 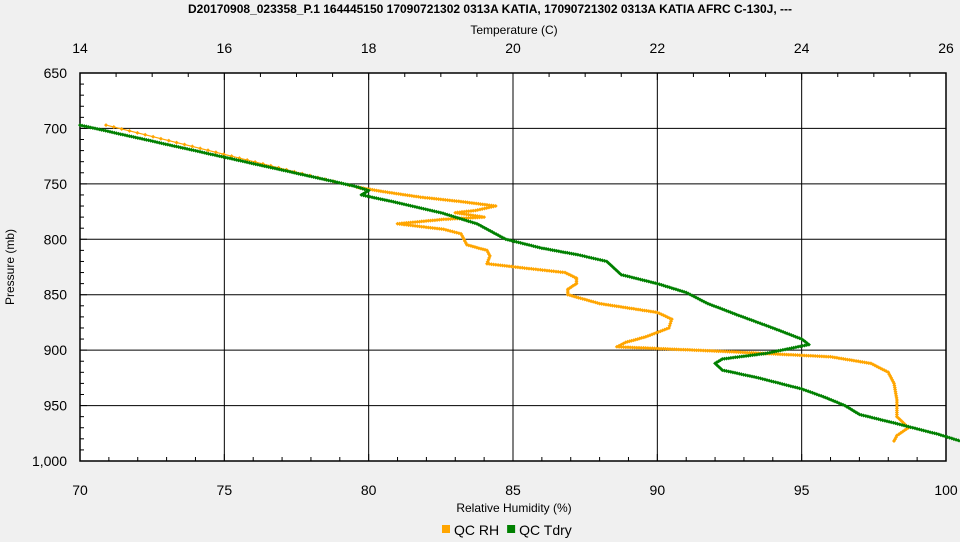 I want to click on legend-label-qc-rh: QC RH, so click(x=476, y=530).